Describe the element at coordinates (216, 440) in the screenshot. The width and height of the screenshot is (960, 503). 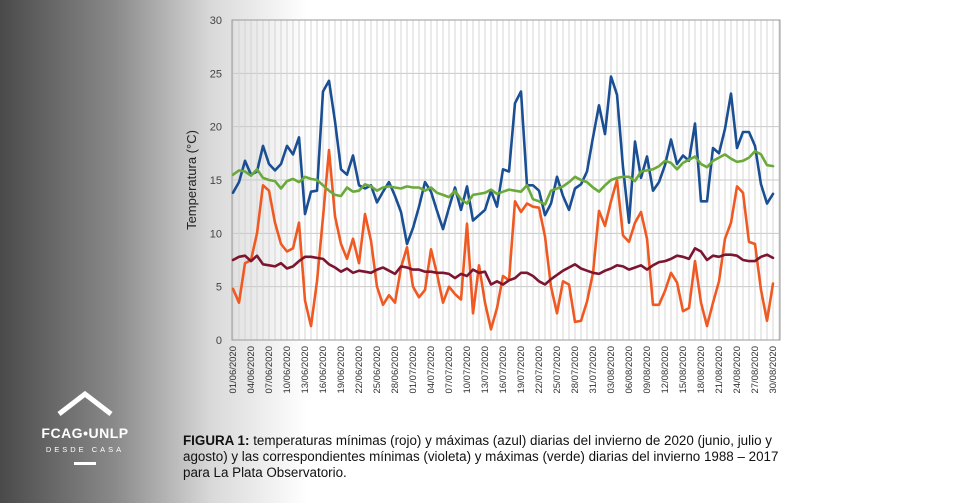
I see `caption-label: FIGURA 1:` at that location.